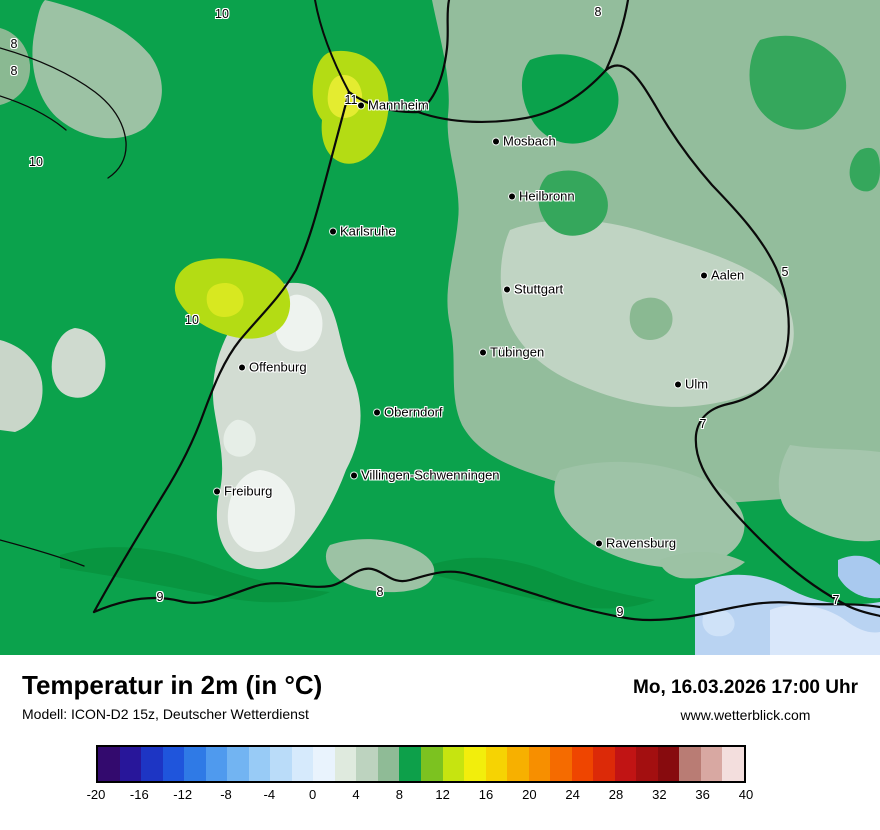 The image size is (880, 830). Describe the element at coordinates (745, 715) in the screenshot. I see `website-url: www.wetterblick.com` at that location.